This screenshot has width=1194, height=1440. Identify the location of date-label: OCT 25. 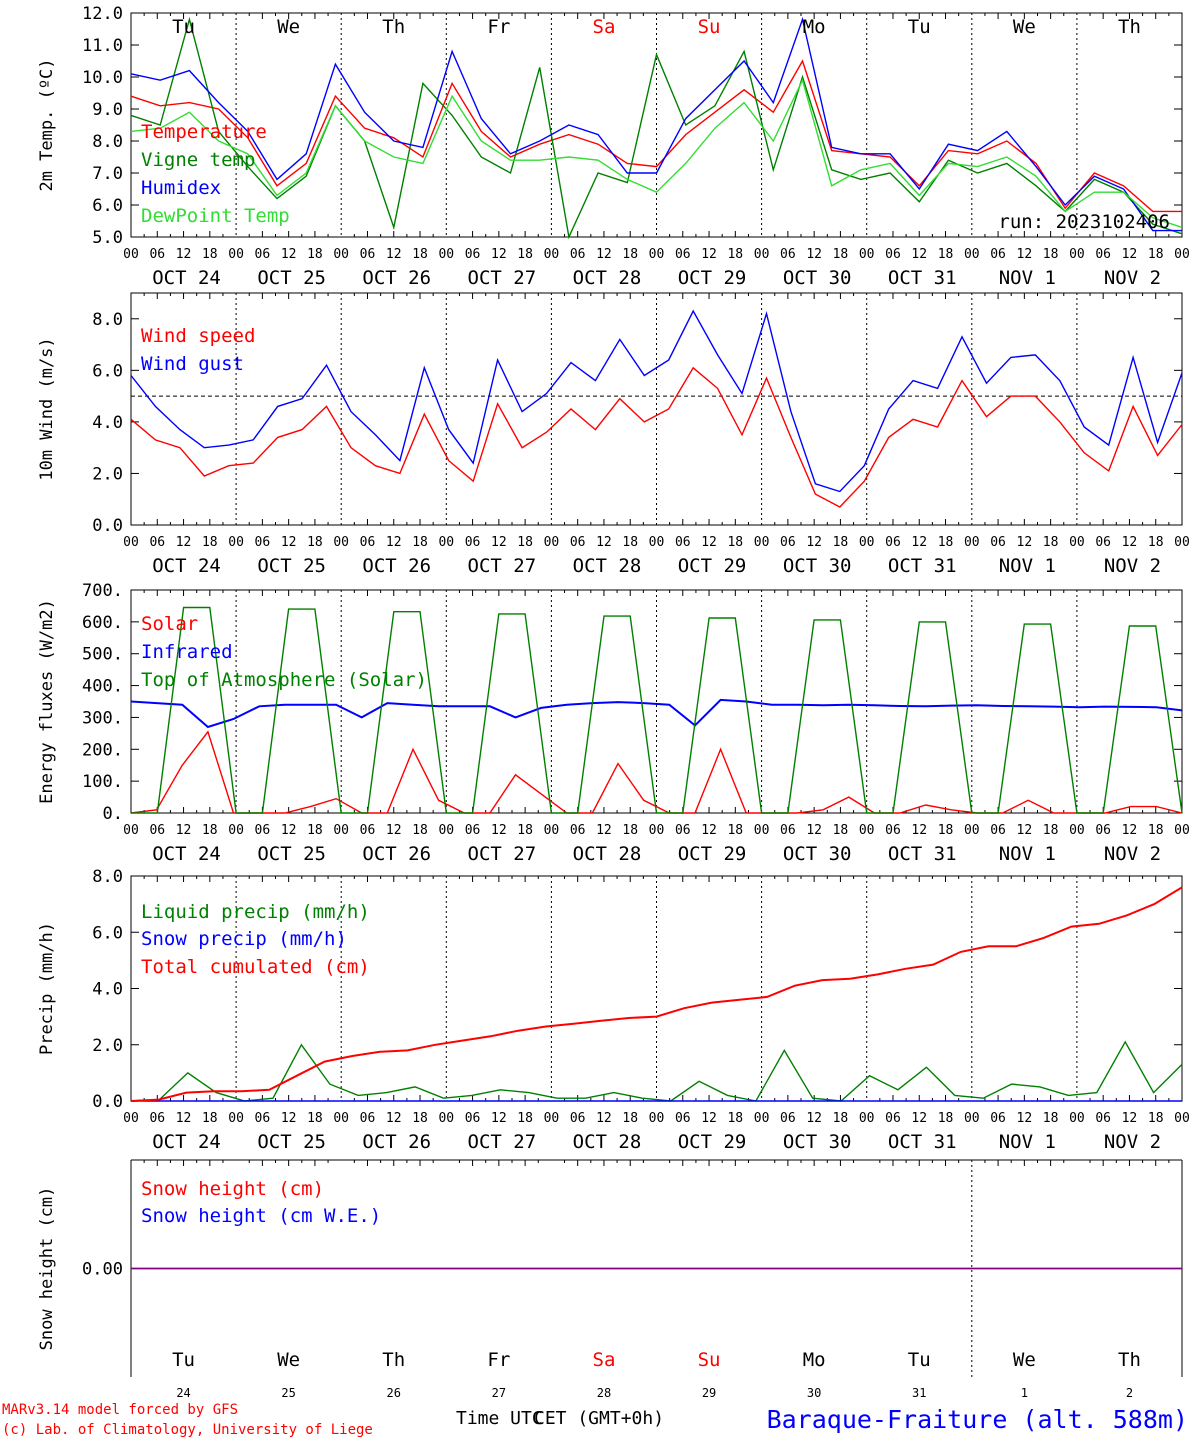
(291, 566).